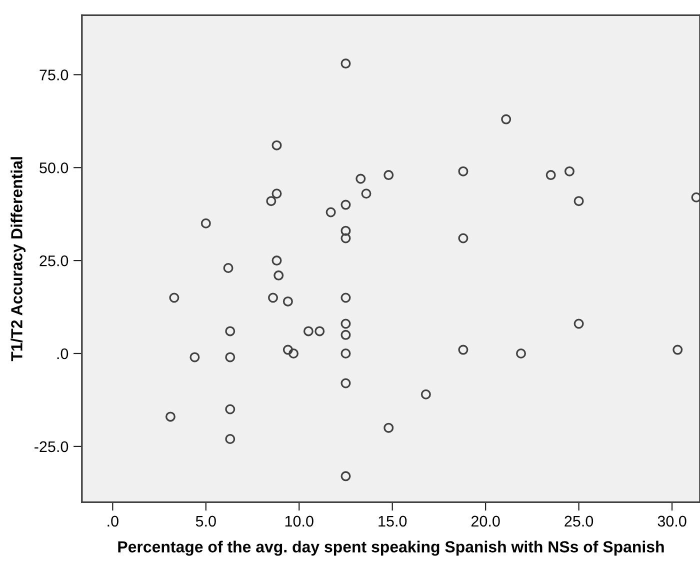 Image resolution: width=700 pixels, height=563 pixels. What do you see at coordinates (485, 521) in the screenshot?
I see `x-tick-label: 20.0` at bounding box center [485, 521].